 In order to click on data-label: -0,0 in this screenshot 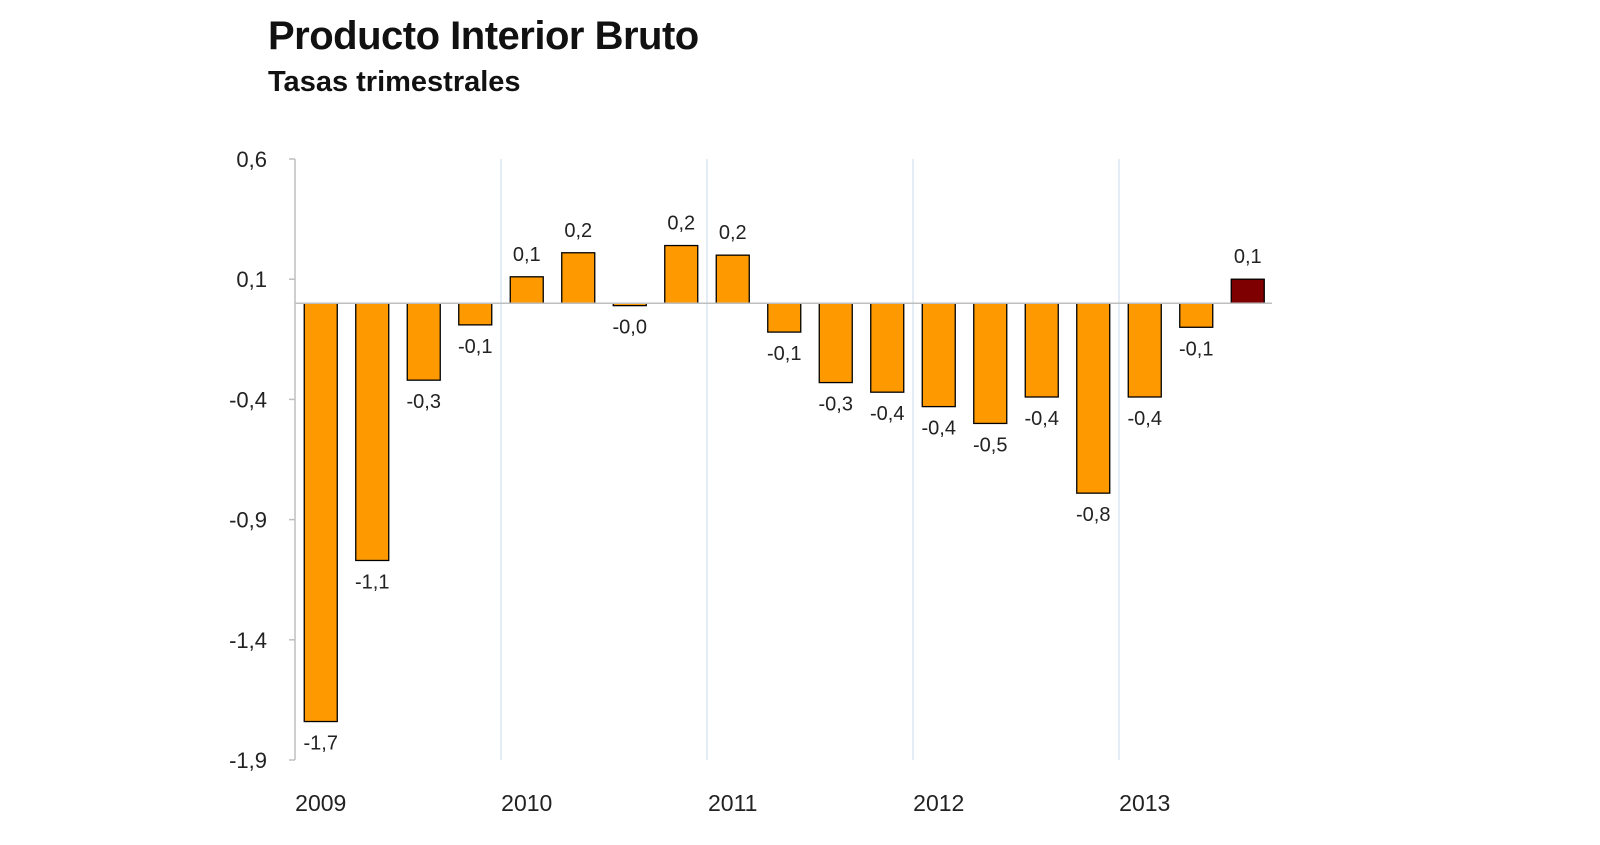, I will do `click(630, 328)`.